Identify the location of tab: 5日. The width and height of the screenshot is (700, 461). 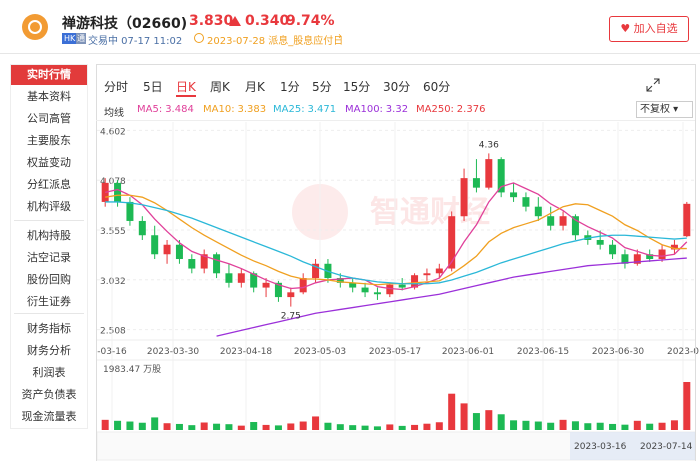
(153, 87).